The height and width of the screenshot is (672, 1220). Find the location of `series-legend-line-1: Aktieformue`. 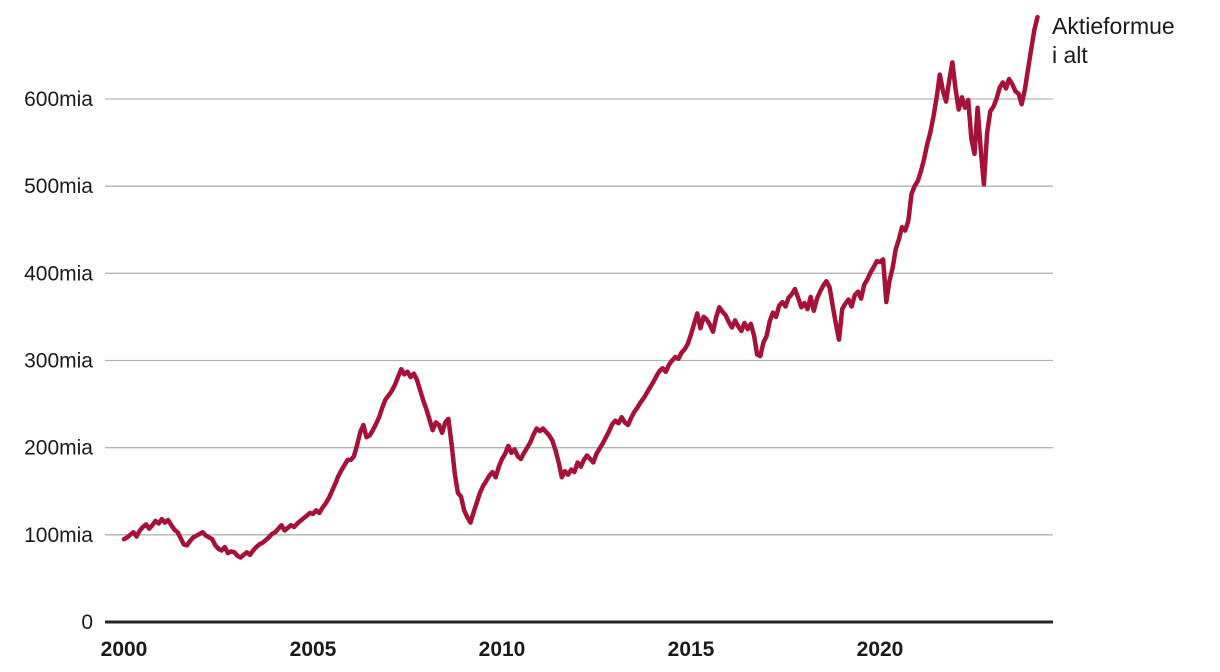

series-legend-line-1: Aktieformue is located at coordinates (1113, 26).